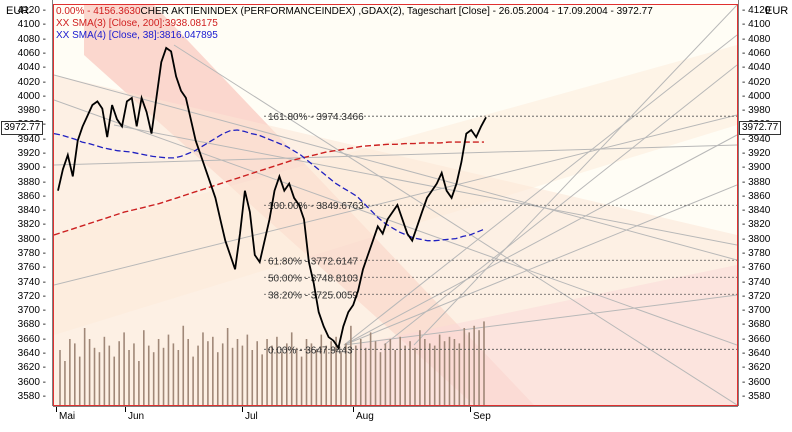 The width and height of the screenshot is (792, 432). Describe the element at coordinates (756, 296) in the screenshot. I see `right-tick-label: - 3720` at that location.